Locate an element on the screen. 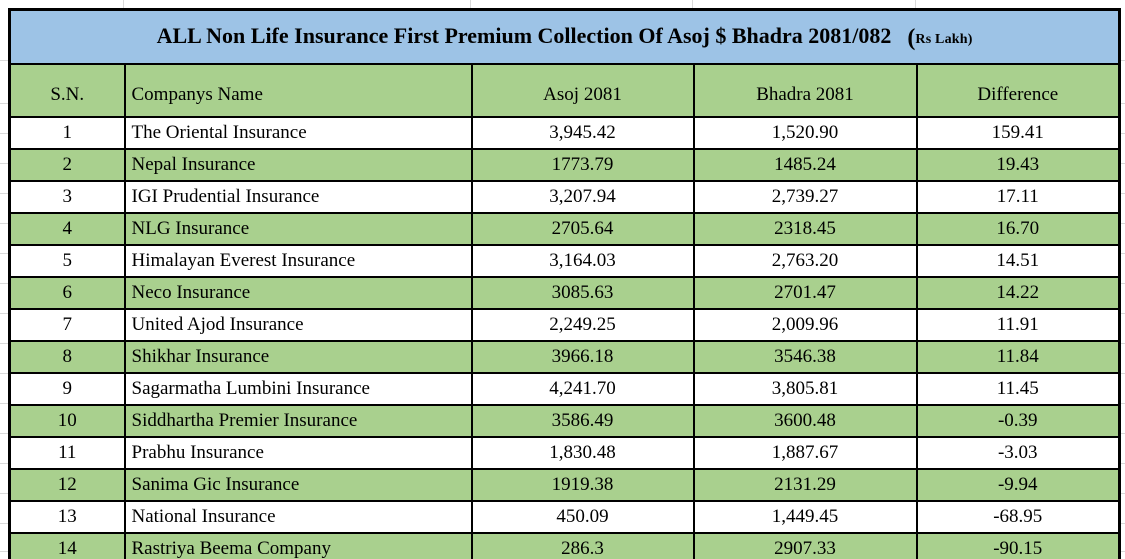  table-row: 13 National Insurance 450.09 1,449.45 -68.95 is located at coordinates (564, 517).